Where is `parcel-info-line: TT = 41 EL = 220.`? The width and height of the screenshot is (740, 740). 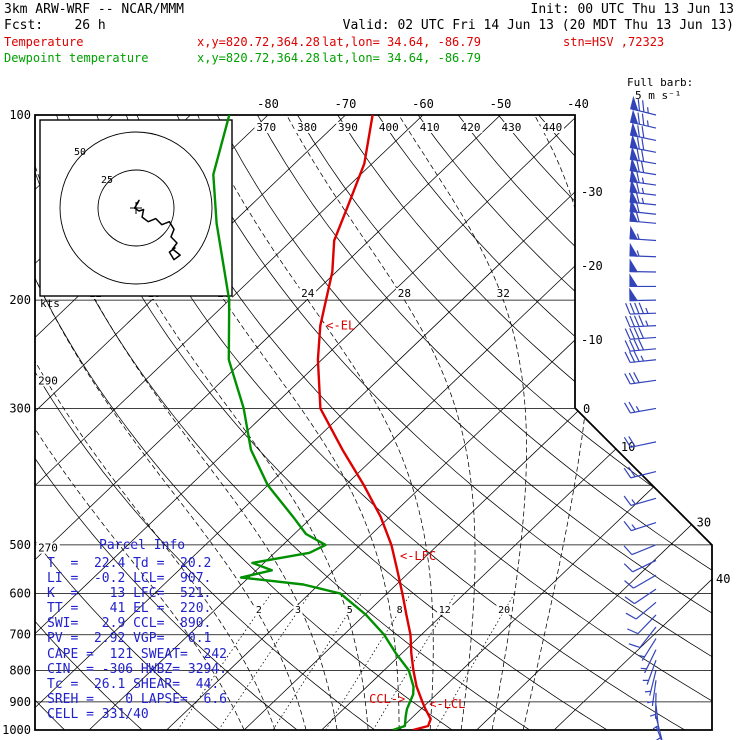 parcel-info-line: TT = 41 EL = 220. is located at coordinates (129, 609).